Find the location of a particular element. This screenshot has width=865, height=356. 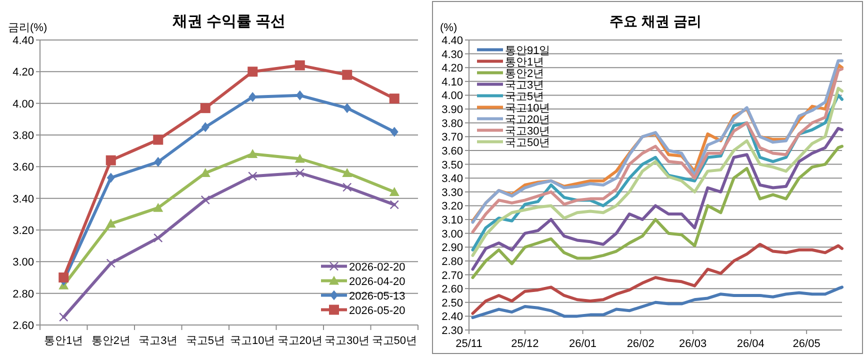

legend-label: 국고30년 is located at coordinates (527, 131).